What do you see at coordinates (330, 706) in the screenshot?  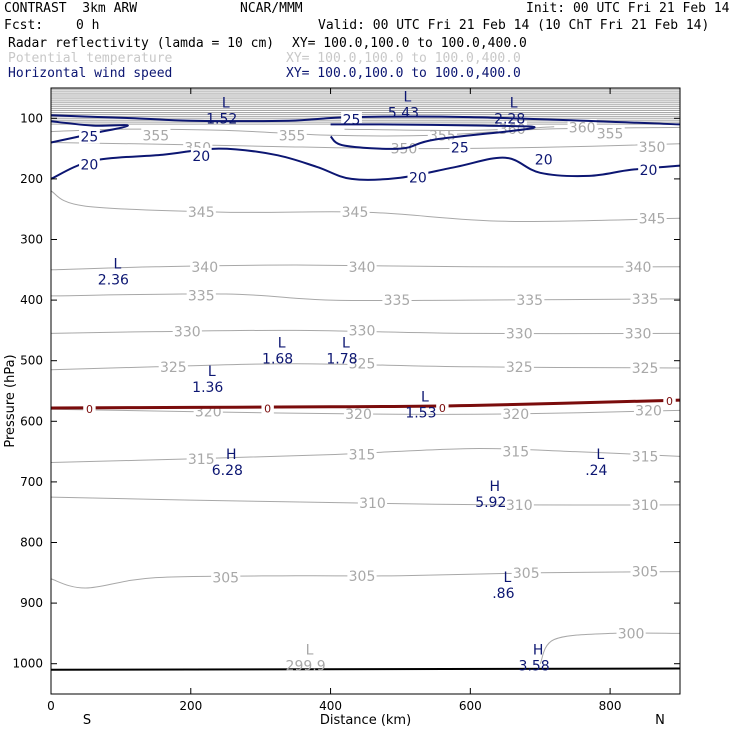 I see `x-tick-label: 400` at bounding box center [330, 706].